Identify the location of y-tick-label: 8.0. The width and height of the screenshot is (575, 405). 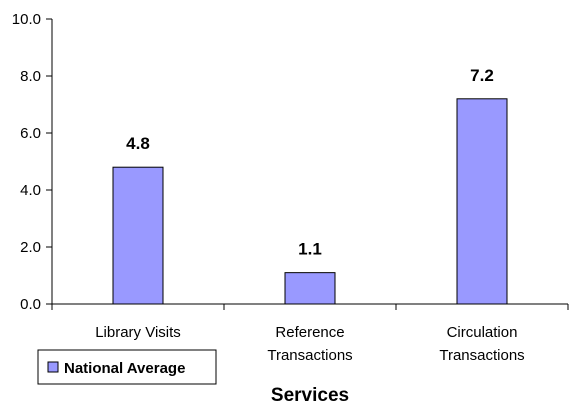
(30, 76).